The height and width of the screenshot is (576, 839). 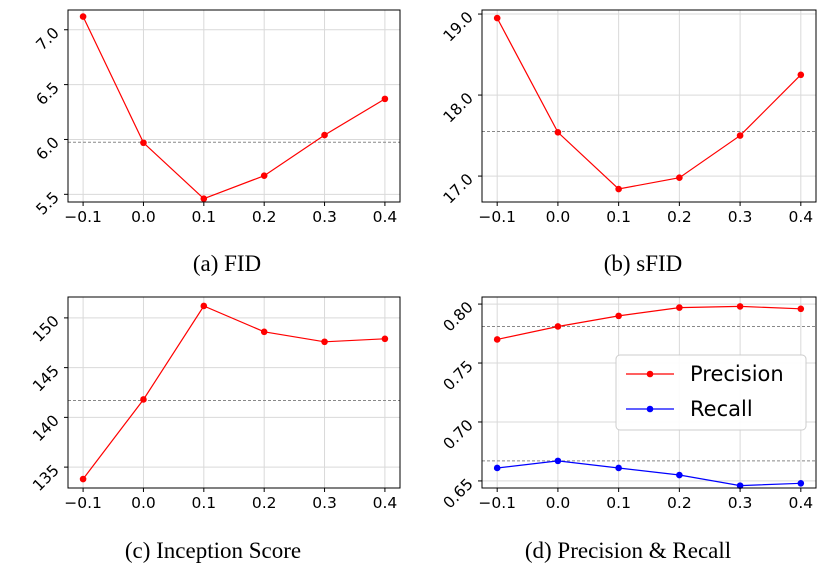 What do you see at coordinates (458, 375) in the screenshot?
I see `y-tick-label: 0.75` at bounding box center [458, 375].